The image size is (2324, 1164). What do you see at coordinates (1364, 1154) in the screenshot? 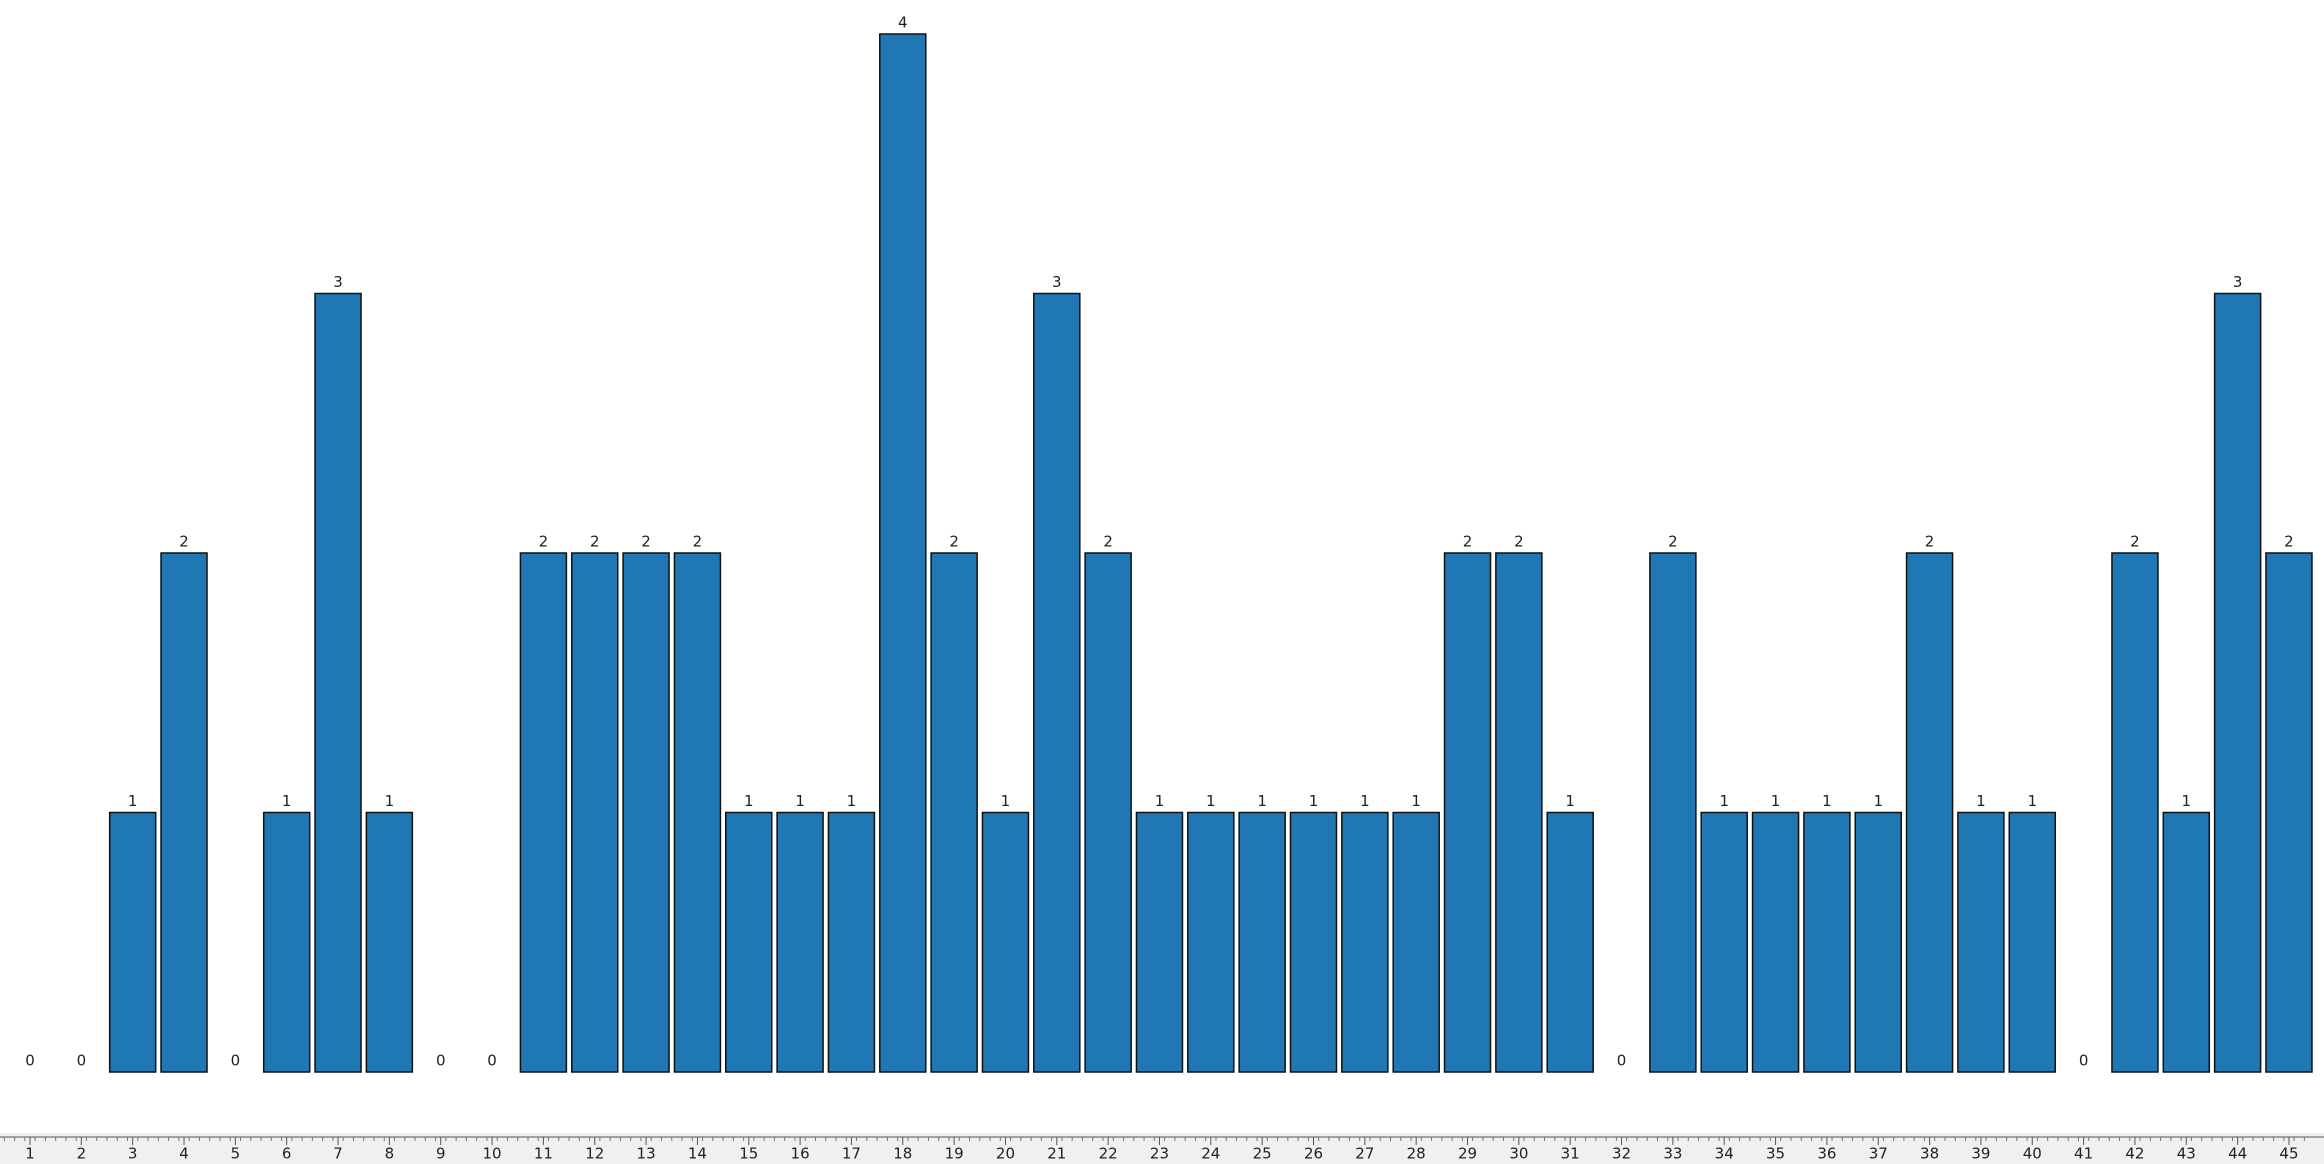
I see `x-tick-label: 27` at bounding box center [1364, 1154].